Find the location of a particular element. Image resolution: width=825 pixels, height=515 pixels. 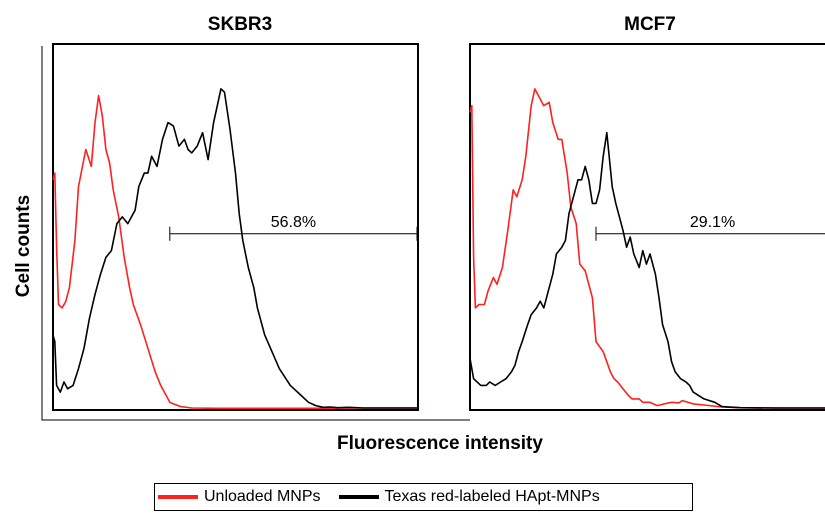

legend-swatch-red is located at coordinates (178, 497).